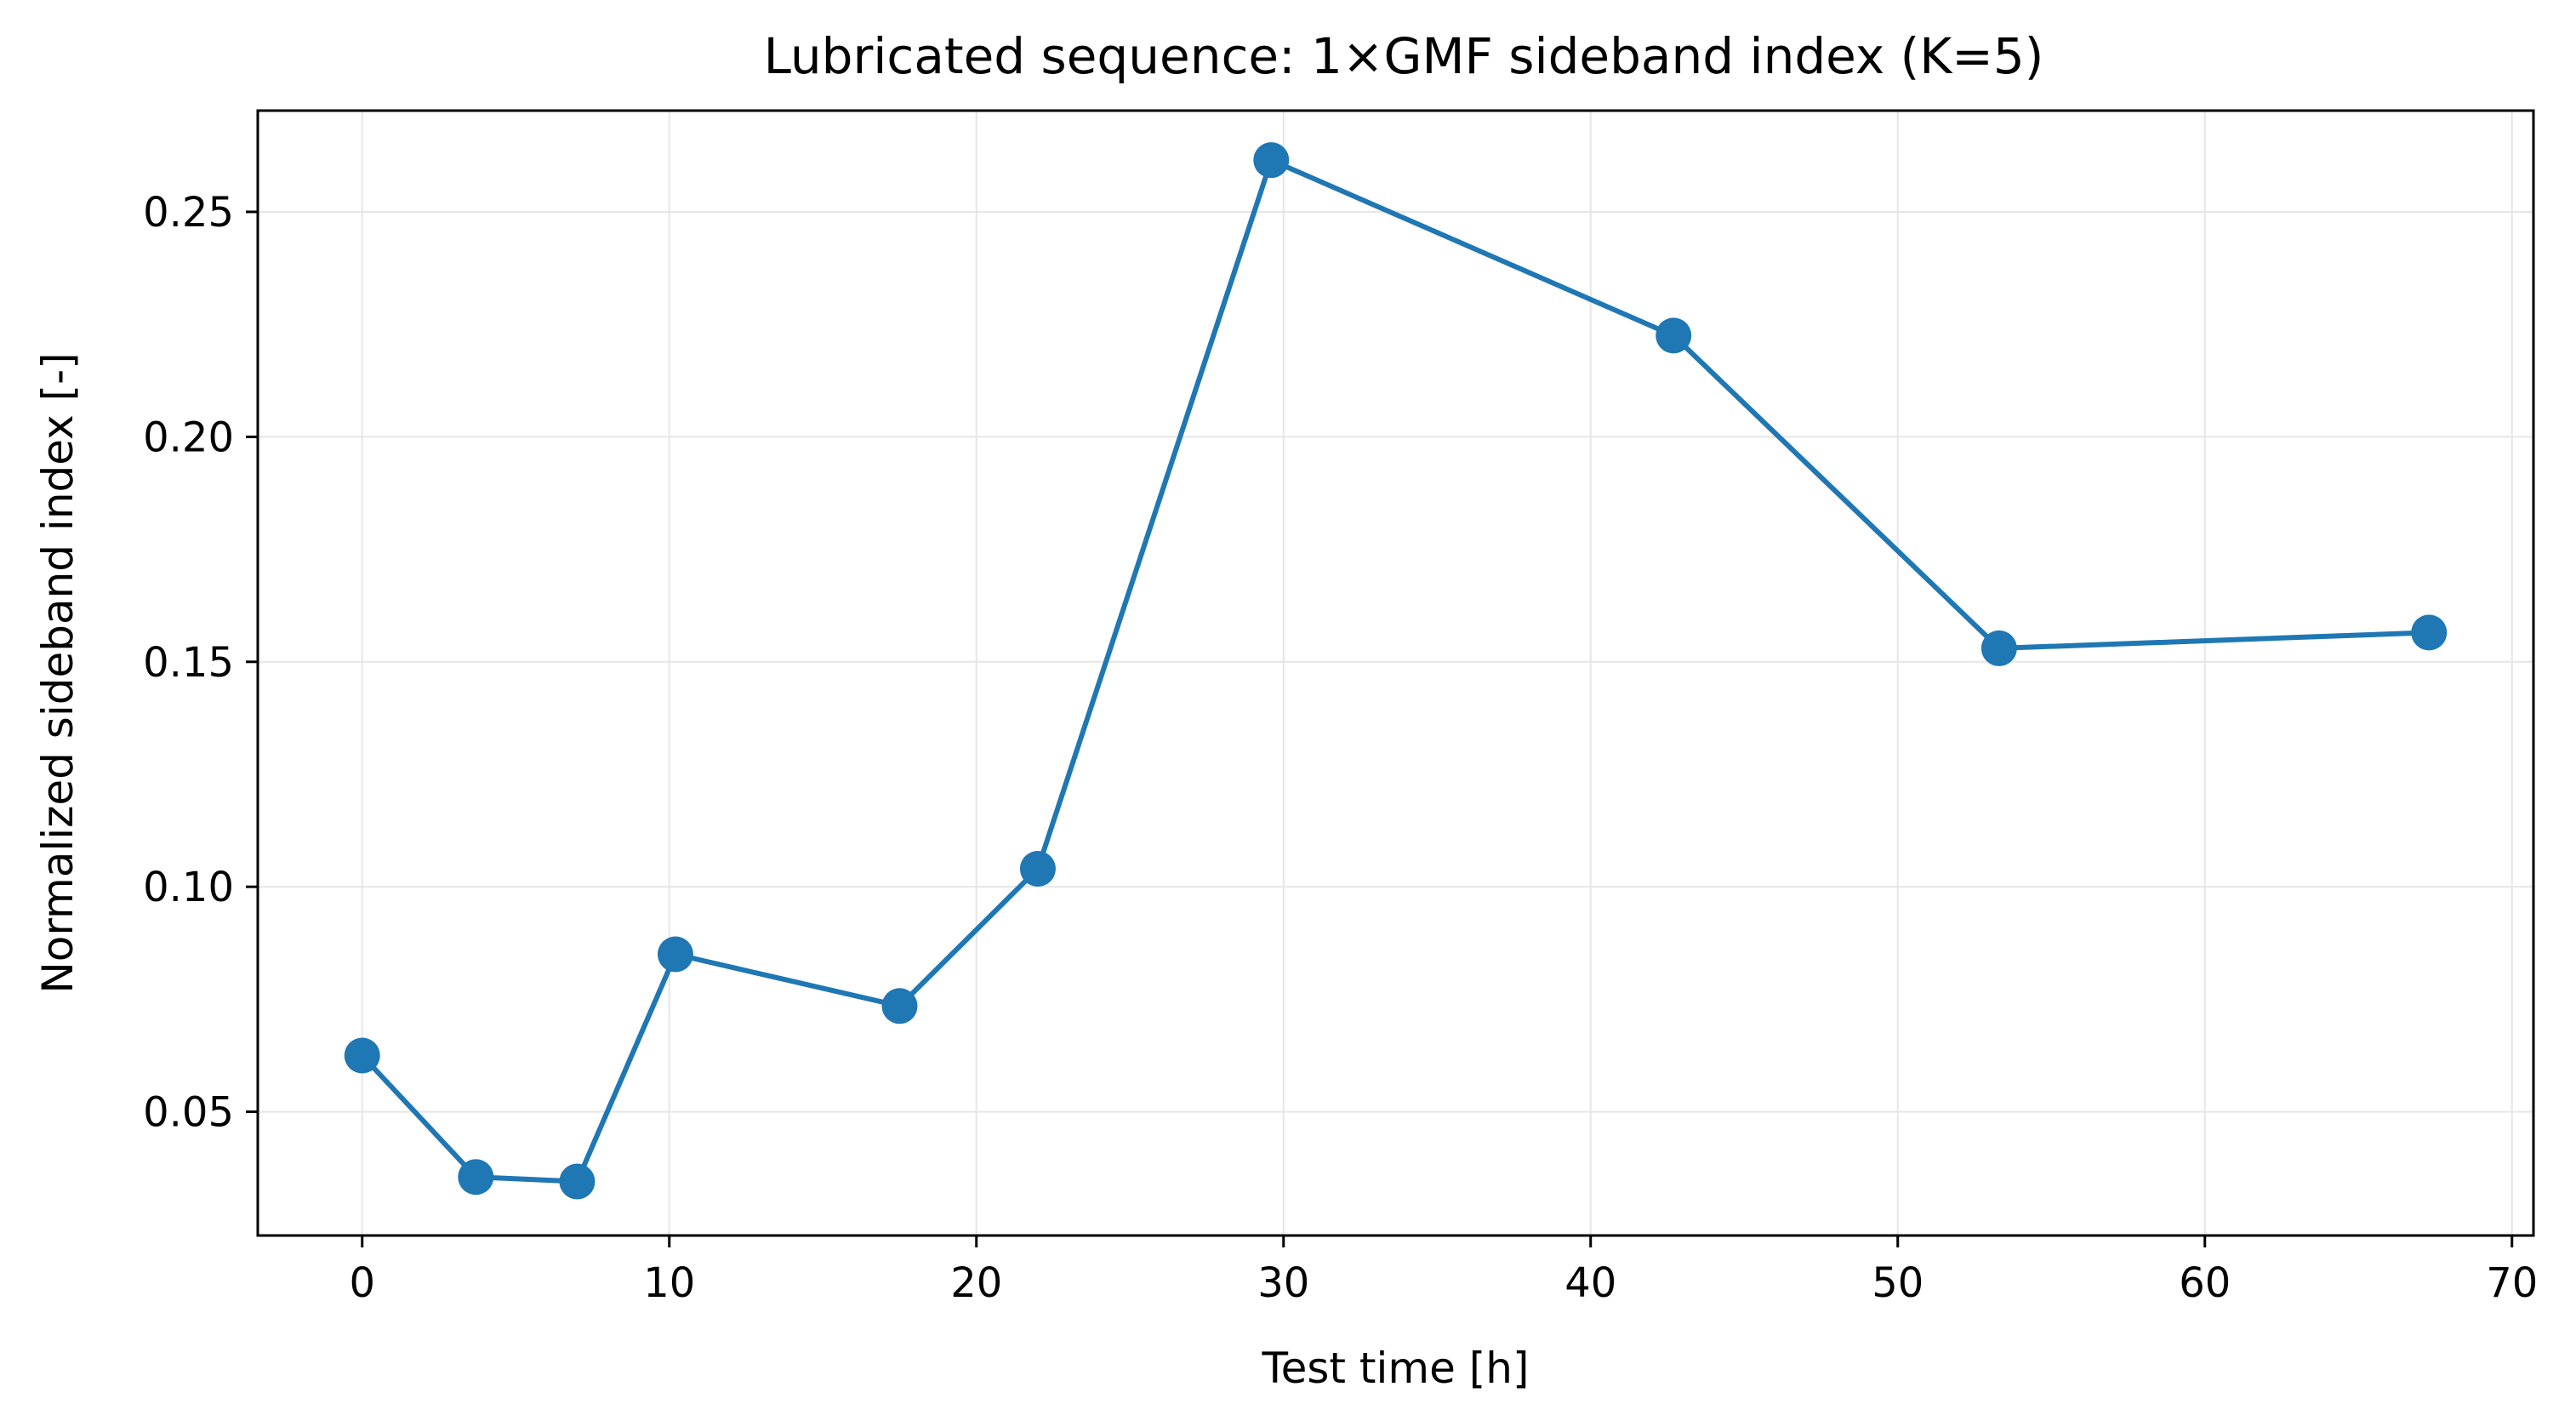 The width and height of the screenshot is (2576, 1421). Describe the element at coordinates (58, 672) in the screenshot. I see `y-axis-label: Normalized sideband index [-]` at that location.